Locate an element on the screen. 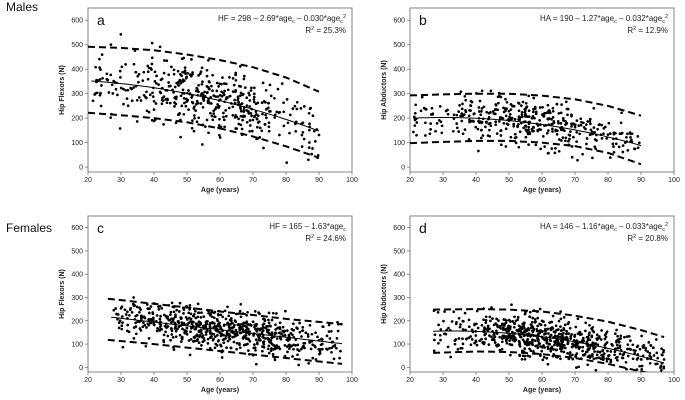 This screenshot has width=685, height=400. prediction-band-upper is located at coordinates (526, 104).